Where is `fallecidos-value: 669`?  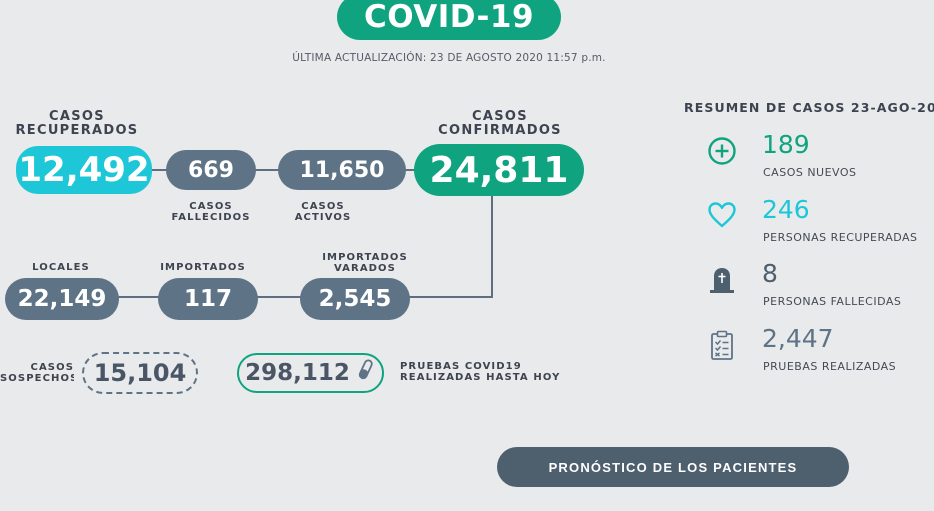
fallecidos-value: 669 is located at coordinates (211, 170).